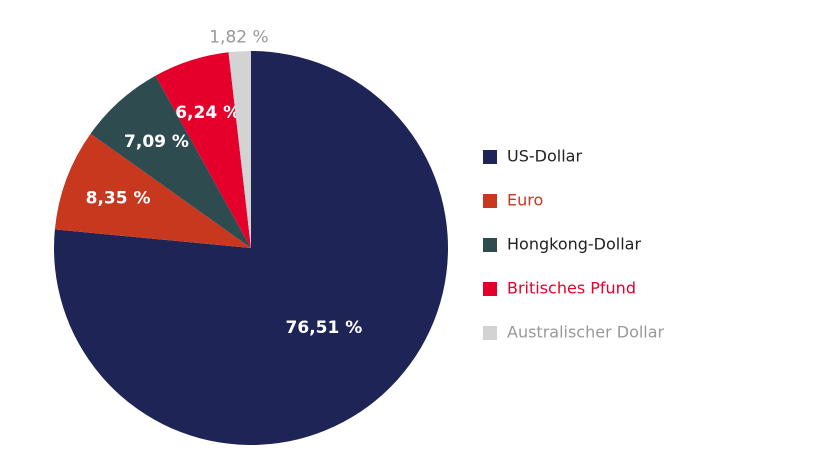 The height and width of the screenshot is (474, 840). Describe the element at coordinates (156, 142) in the screenshot. I see `value-label: 7,09 %` at that location.